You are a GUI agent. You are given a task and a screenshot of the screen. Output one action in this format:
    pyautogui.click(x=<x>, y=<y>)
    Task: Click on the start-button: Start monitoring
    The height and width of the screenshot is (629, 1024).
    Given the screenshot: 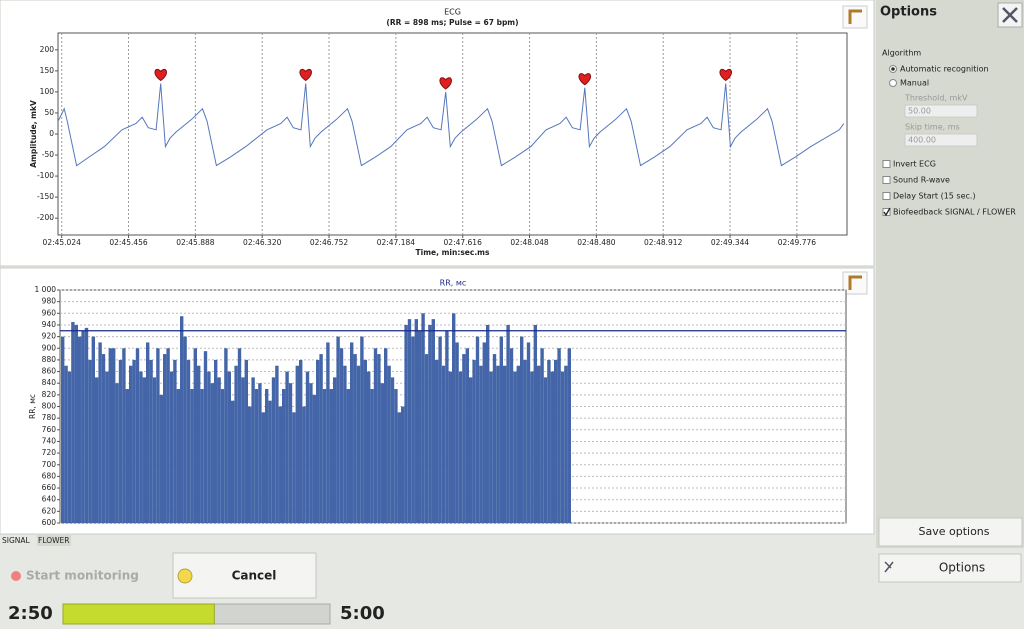 What is the action you would take?
    pyautogui.click(x=82, y=576)
    